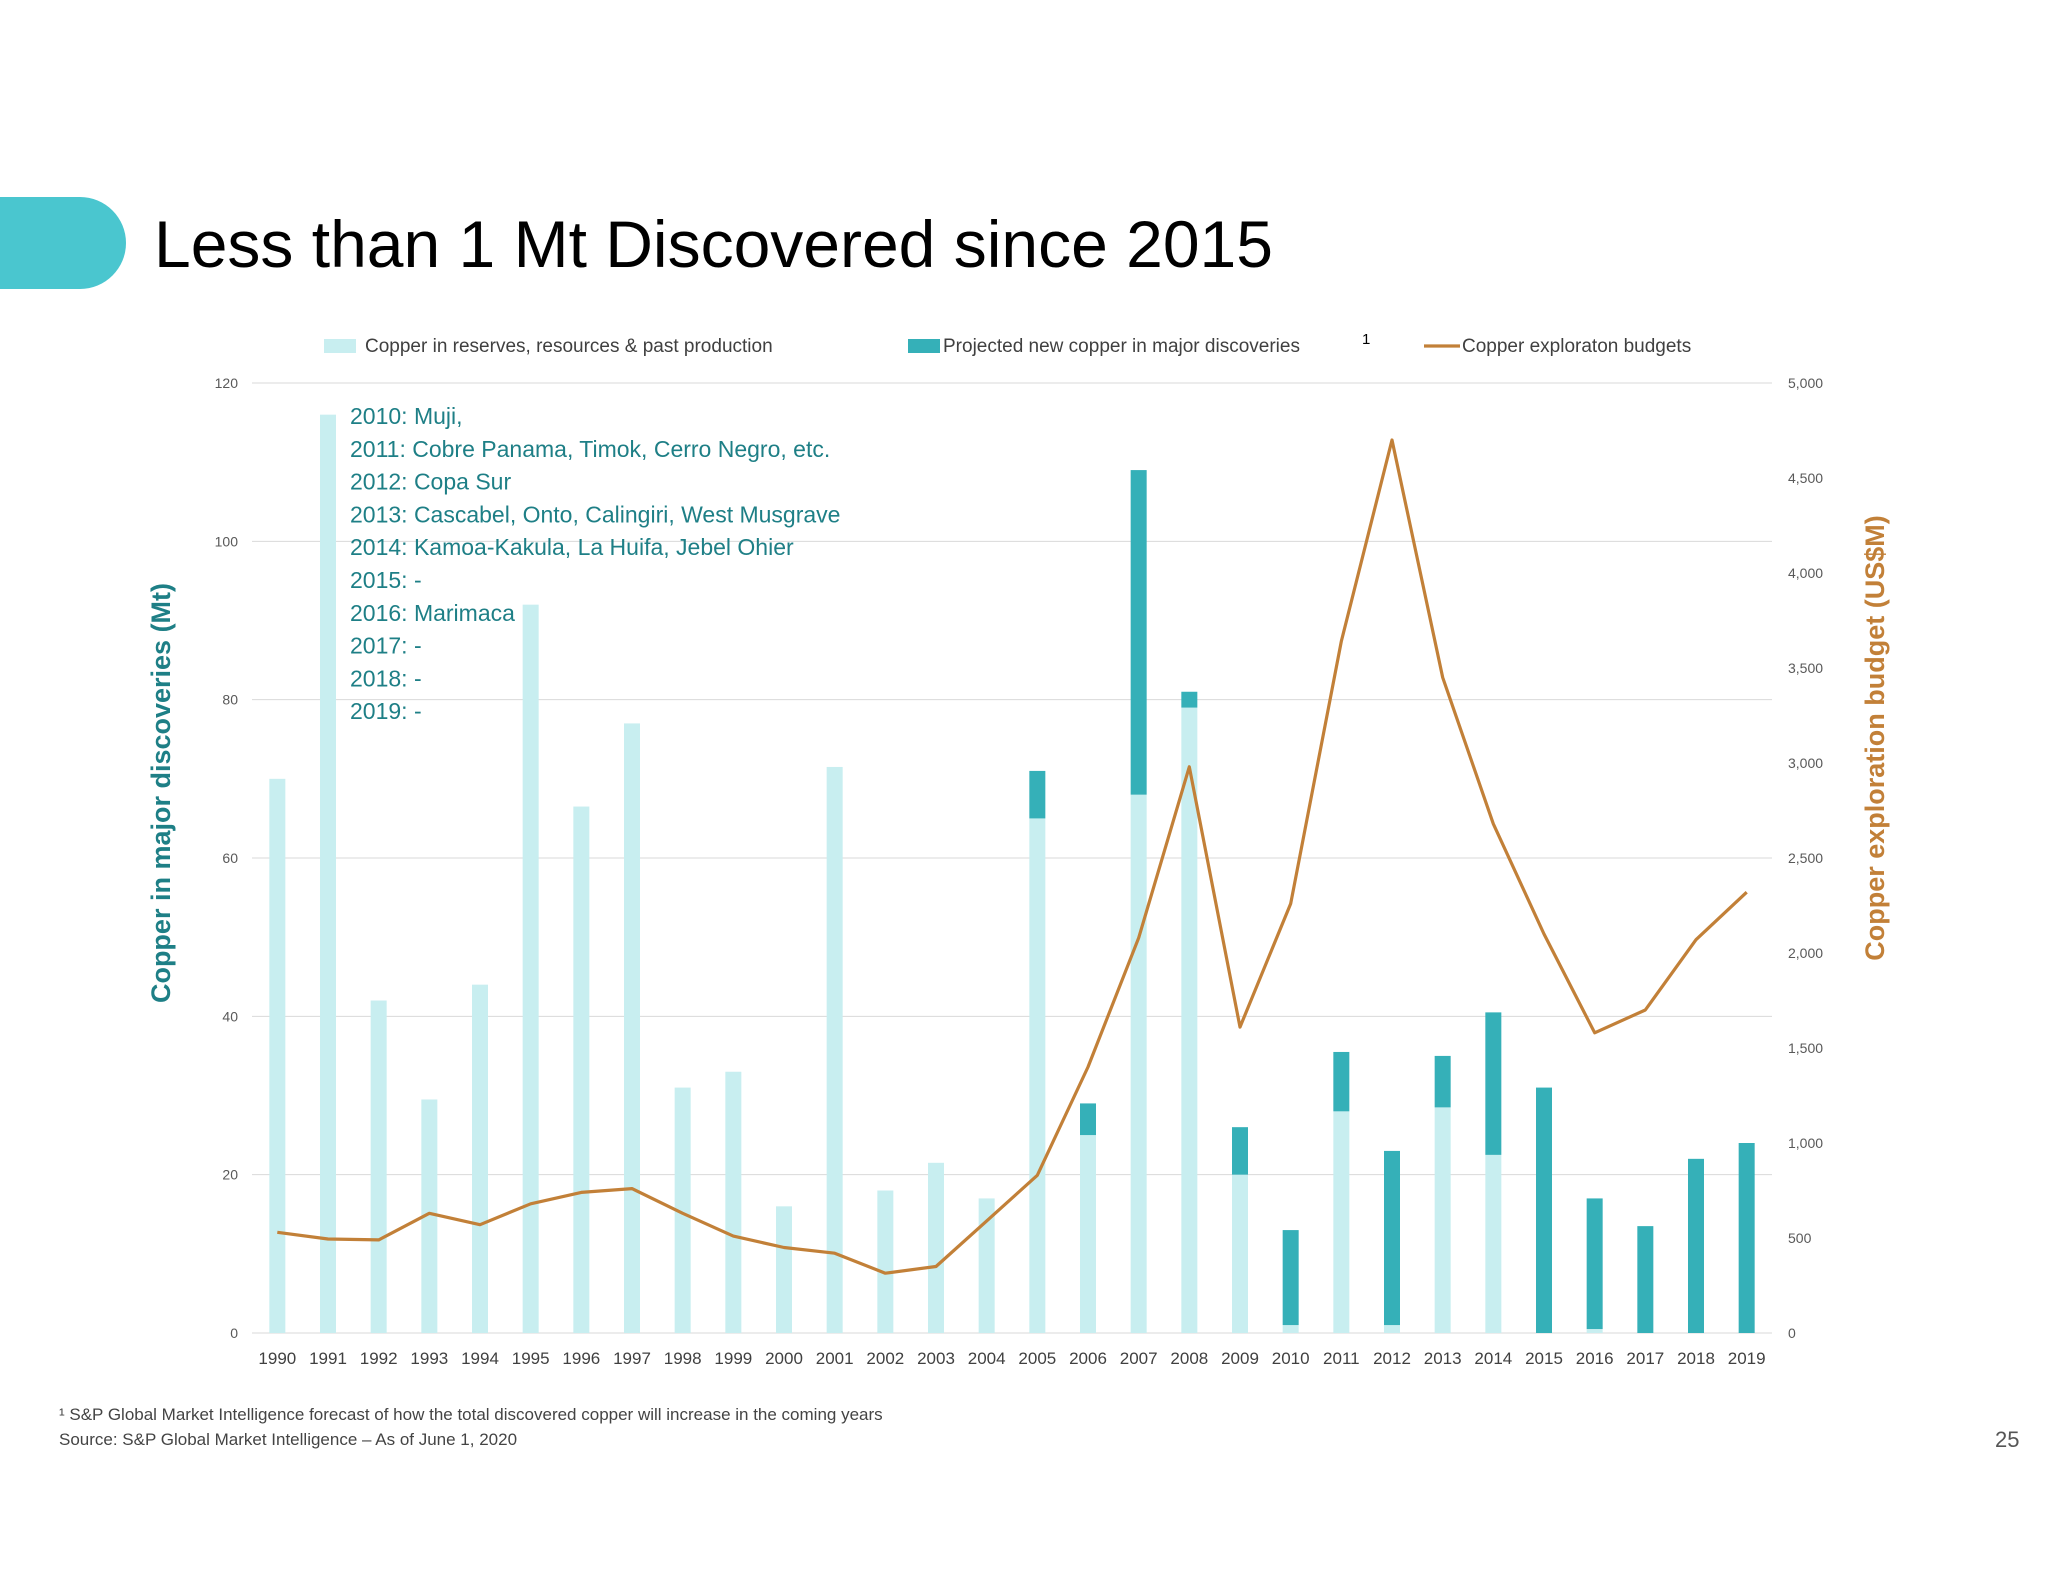 The width and height of the screenshot is (2048, 1582). I want to click on right-tick-label: 2,500, so click(1805, 858).